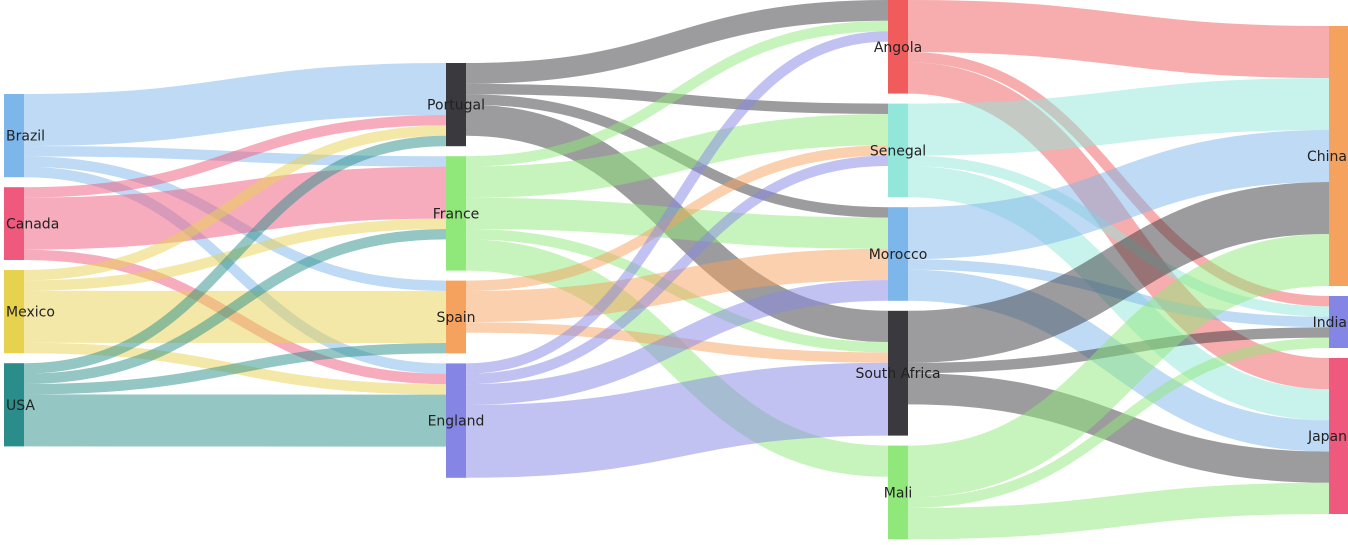  I want to click on link-mexico-to-portugal, so click(235, 203).